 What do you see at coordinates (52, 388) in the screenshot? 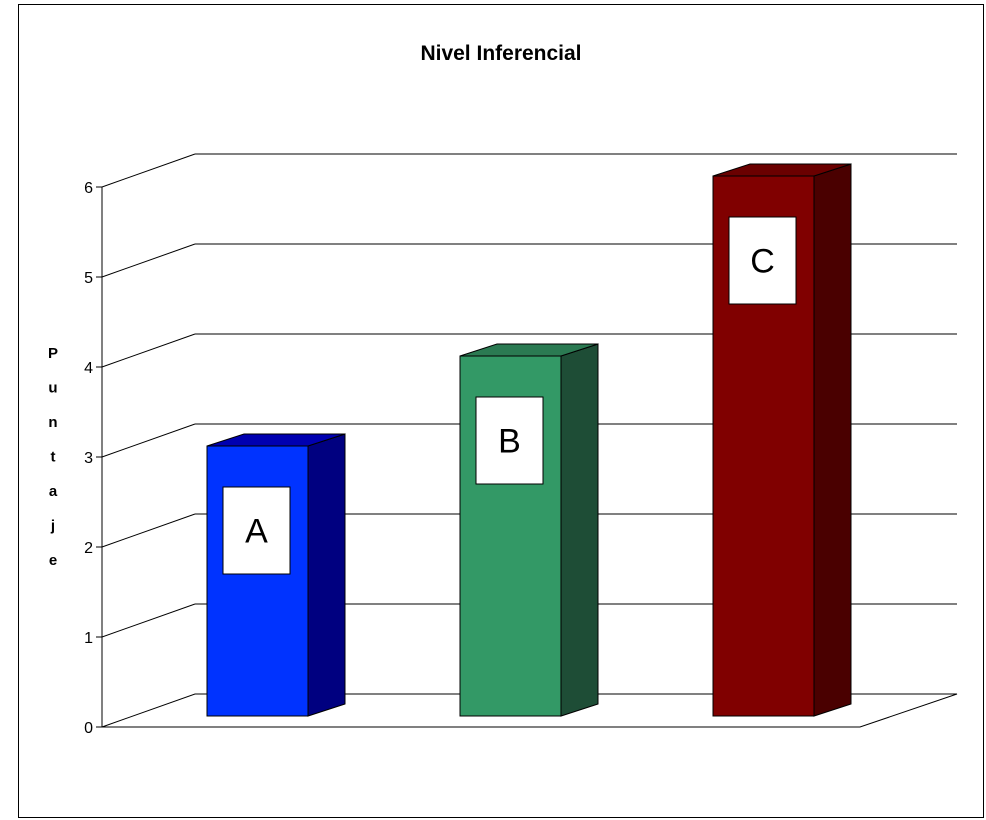
I see `y-axis-label-letter: u` at bounding box center [52, 388].